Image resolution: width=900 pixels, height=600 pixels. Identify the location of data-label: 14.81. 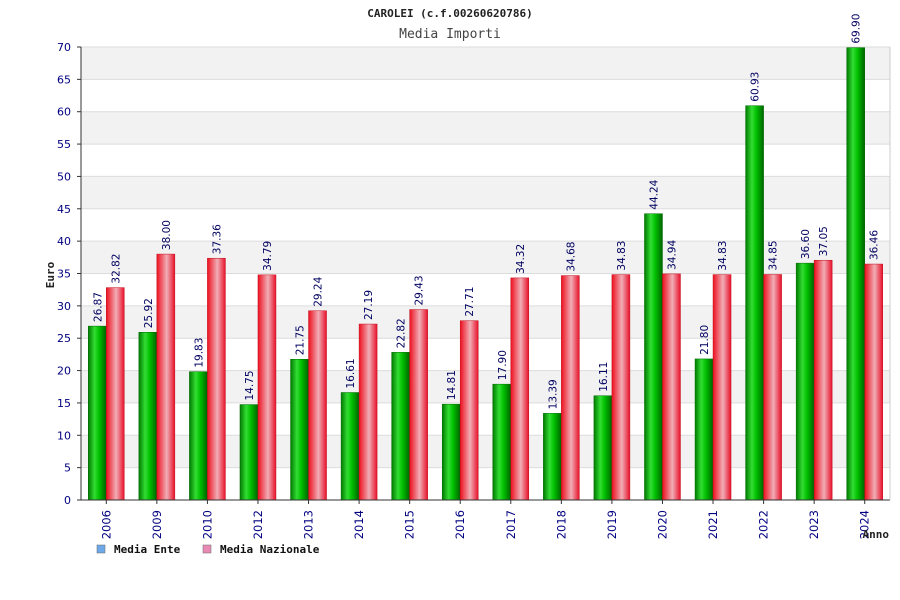
(452, 385).